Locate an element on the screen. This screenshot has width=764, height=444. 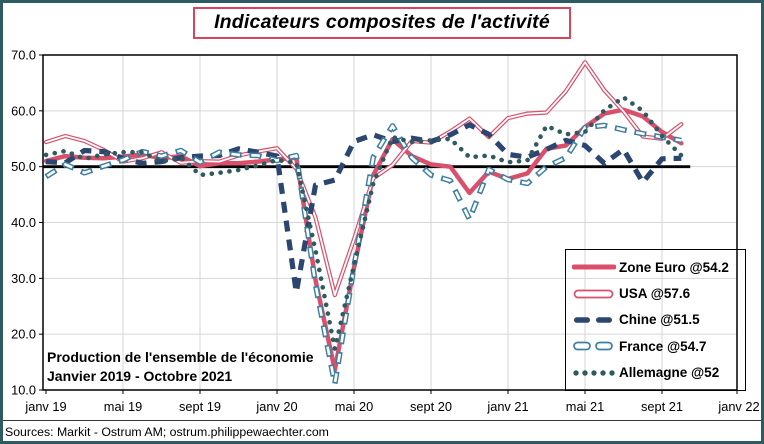
chart-title-box: Indicateurs composites de l'activité is located at coordinates (382, 23).